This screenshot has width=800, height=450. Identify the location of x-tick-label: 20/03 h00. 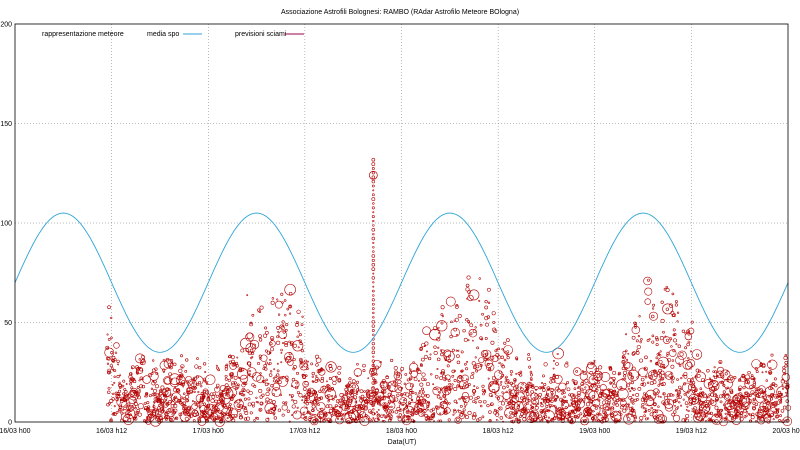
(786, 431).